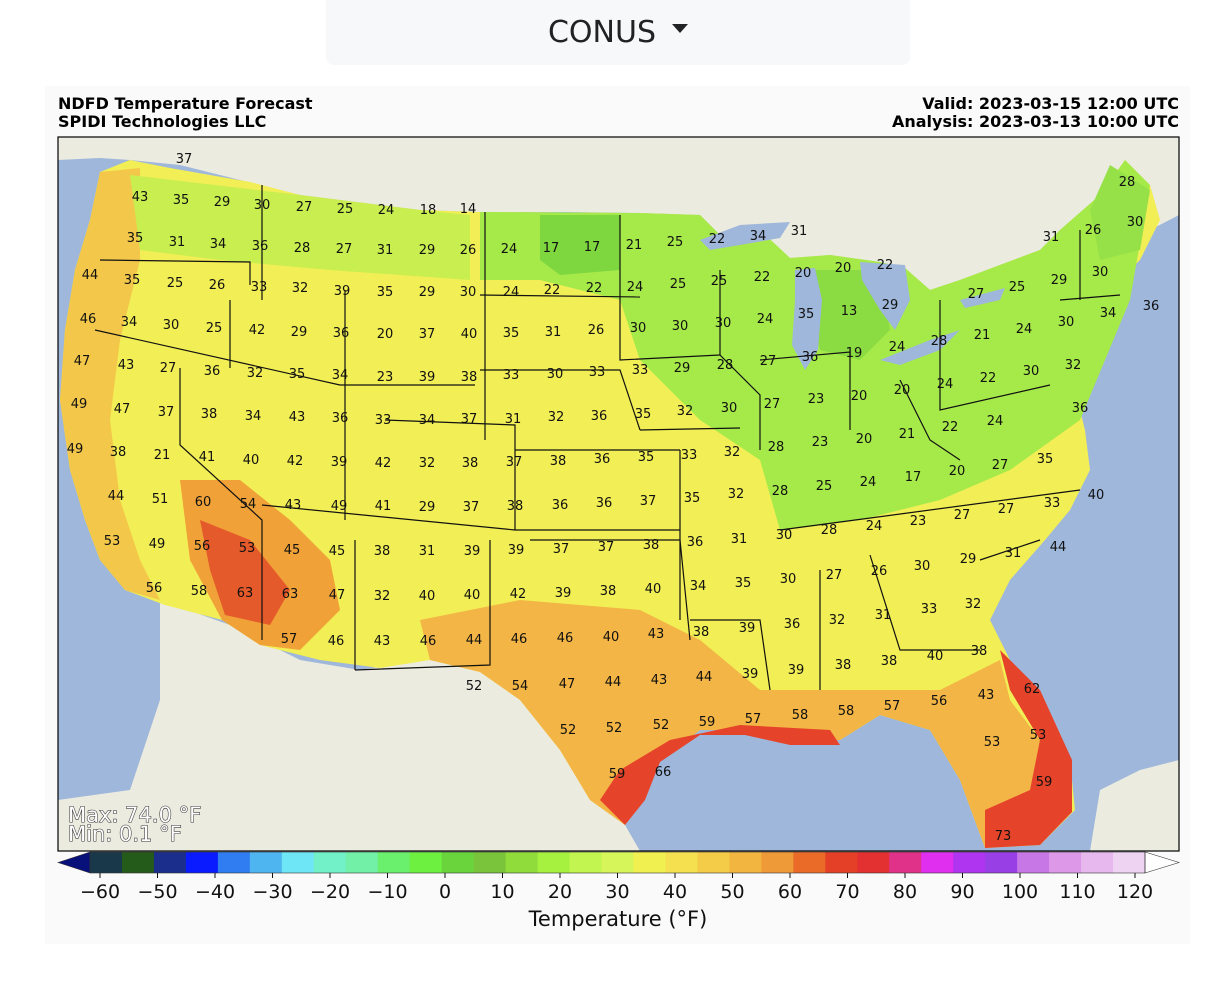 This screenshot has height=981, width=1220. Describe the element at coordinates (157, 892) in the screenshot. I see `colorbar-tick-label: −50` at that location.